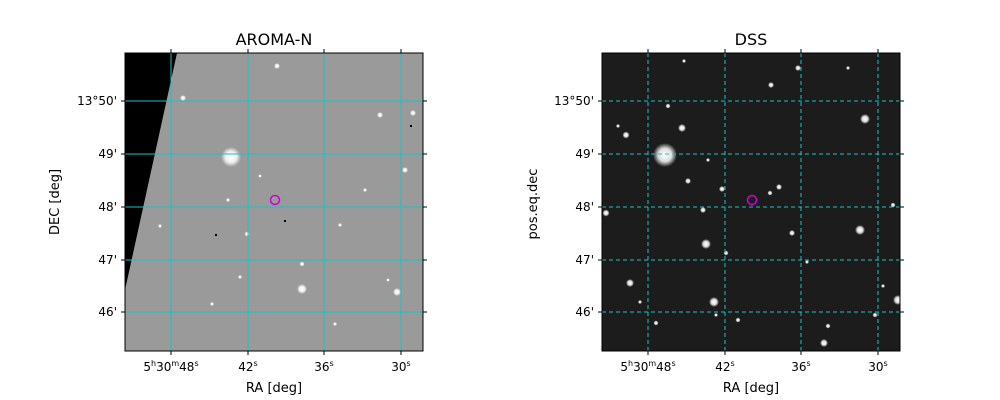 The width and height of the screenshot is (1000, 400). I want to click on panel-title: AROMA-N, so click(274, 39).